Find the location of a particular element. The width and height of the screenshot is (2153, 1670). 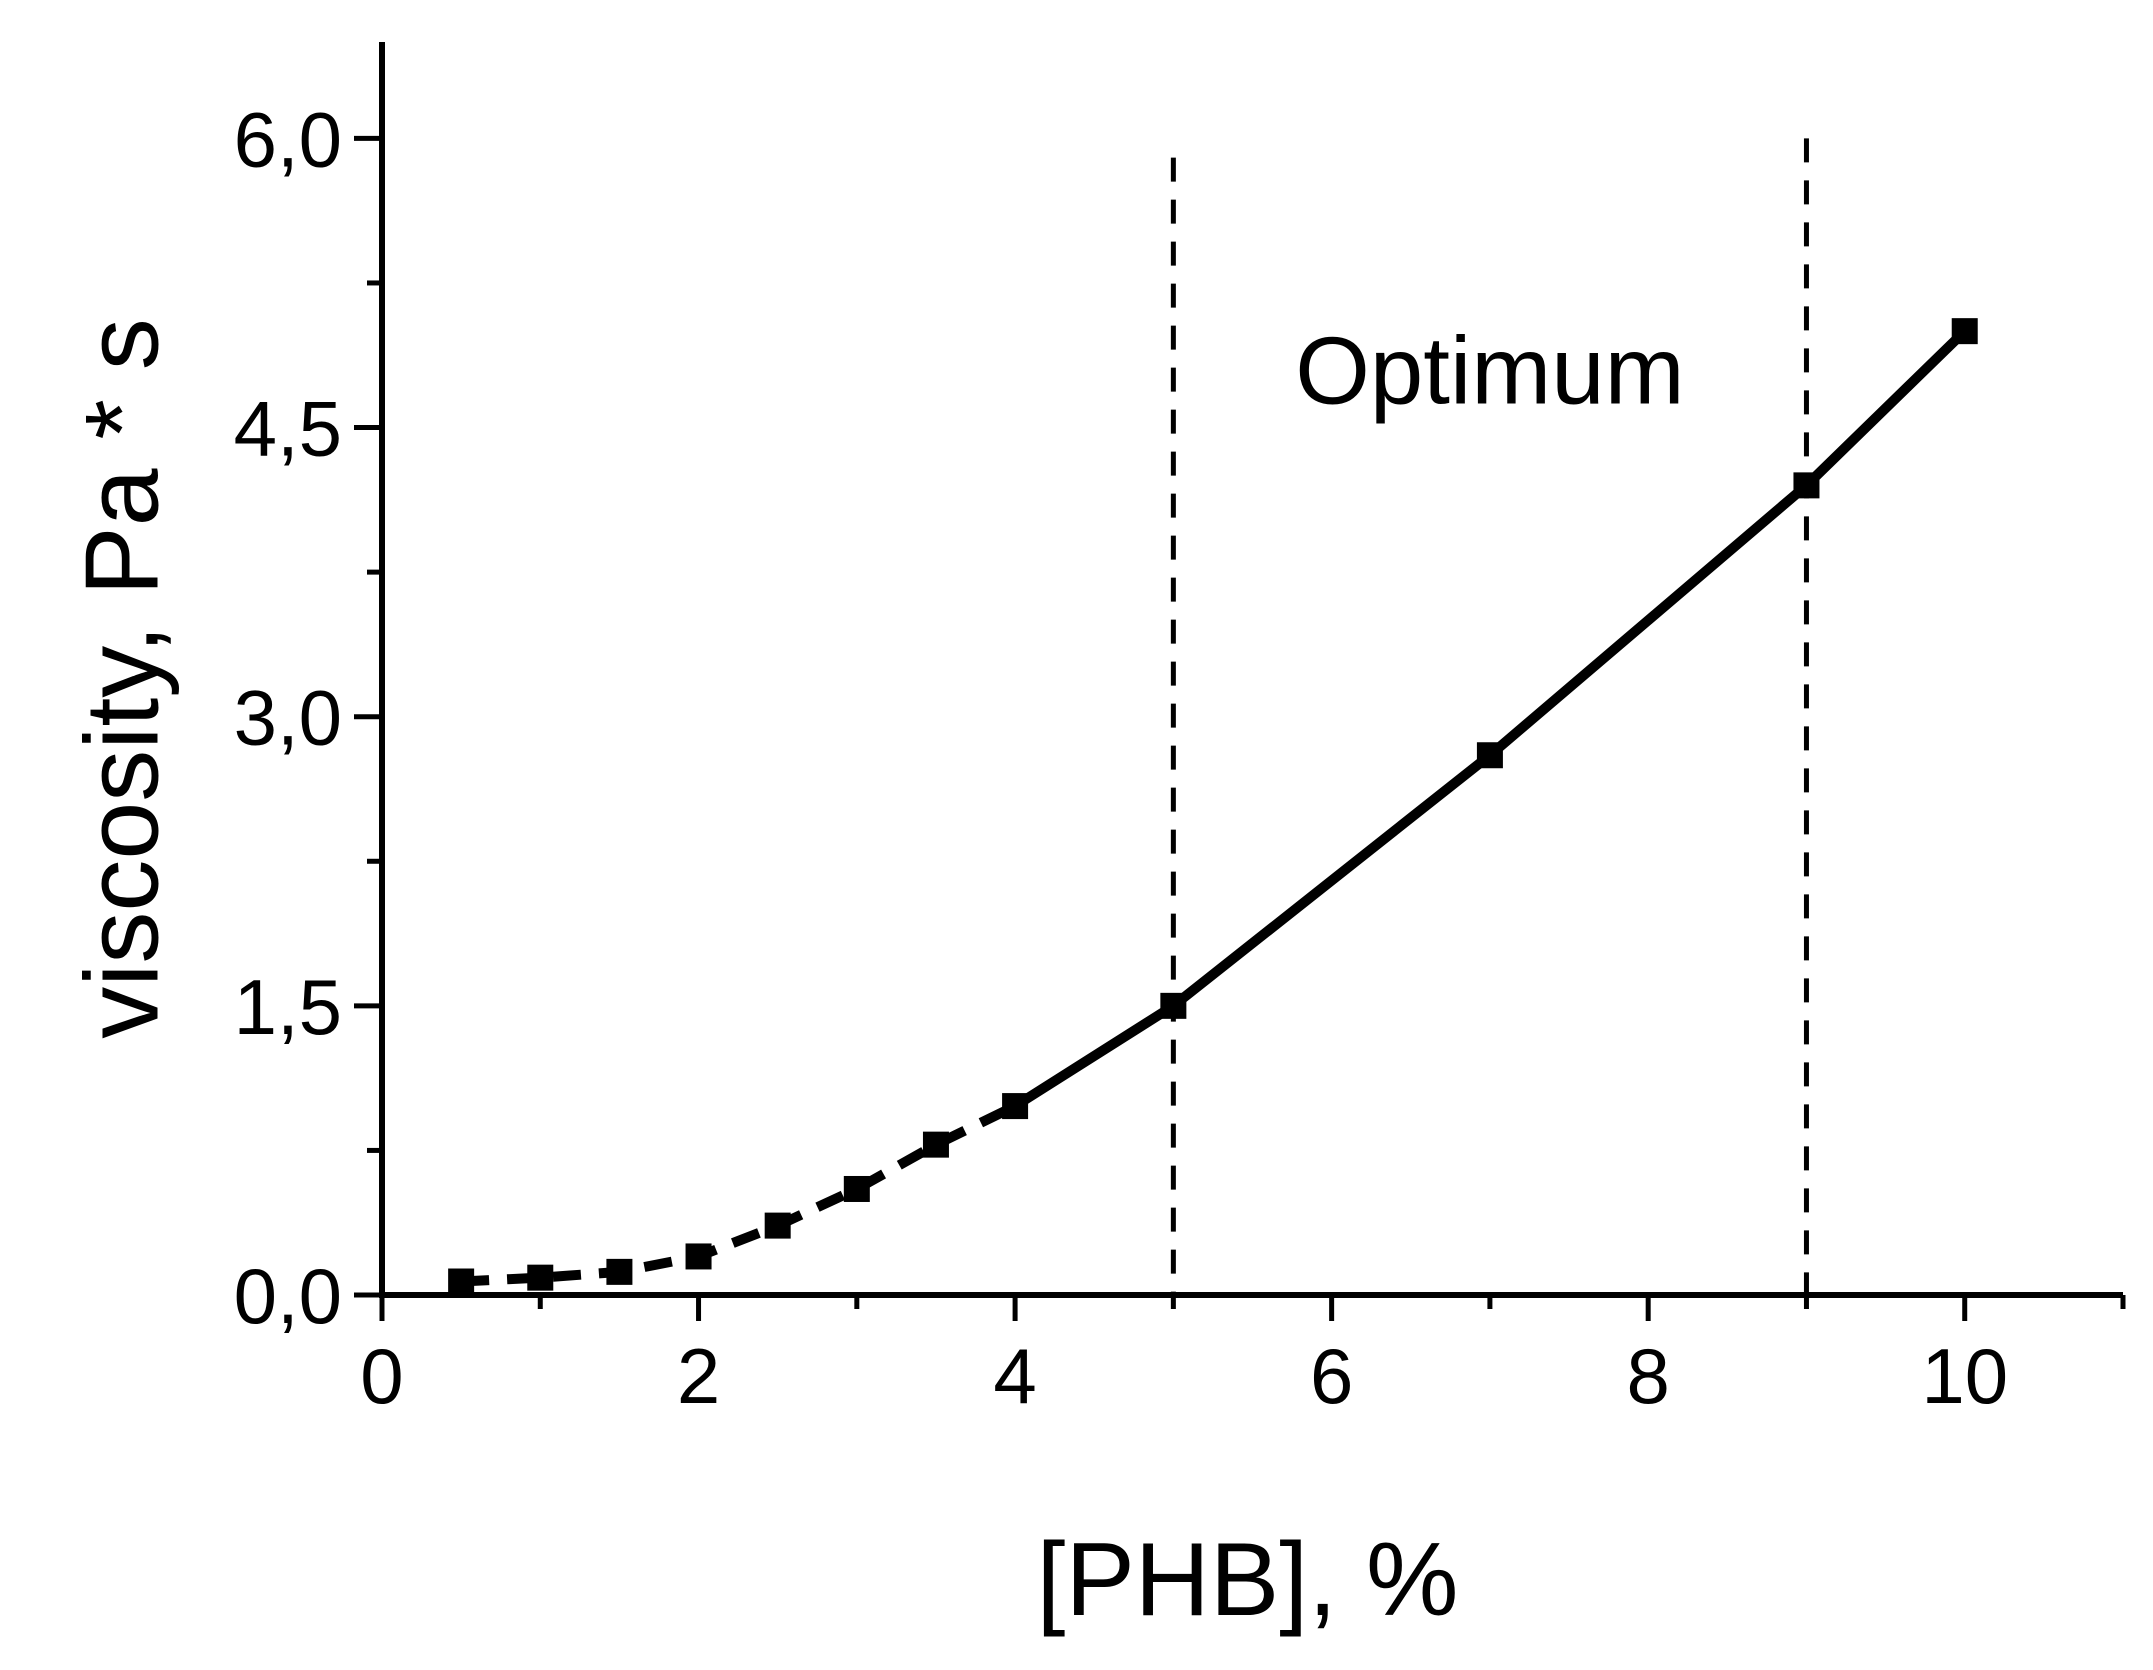

annotations: Optimum is located at coordinates (1489, 371).